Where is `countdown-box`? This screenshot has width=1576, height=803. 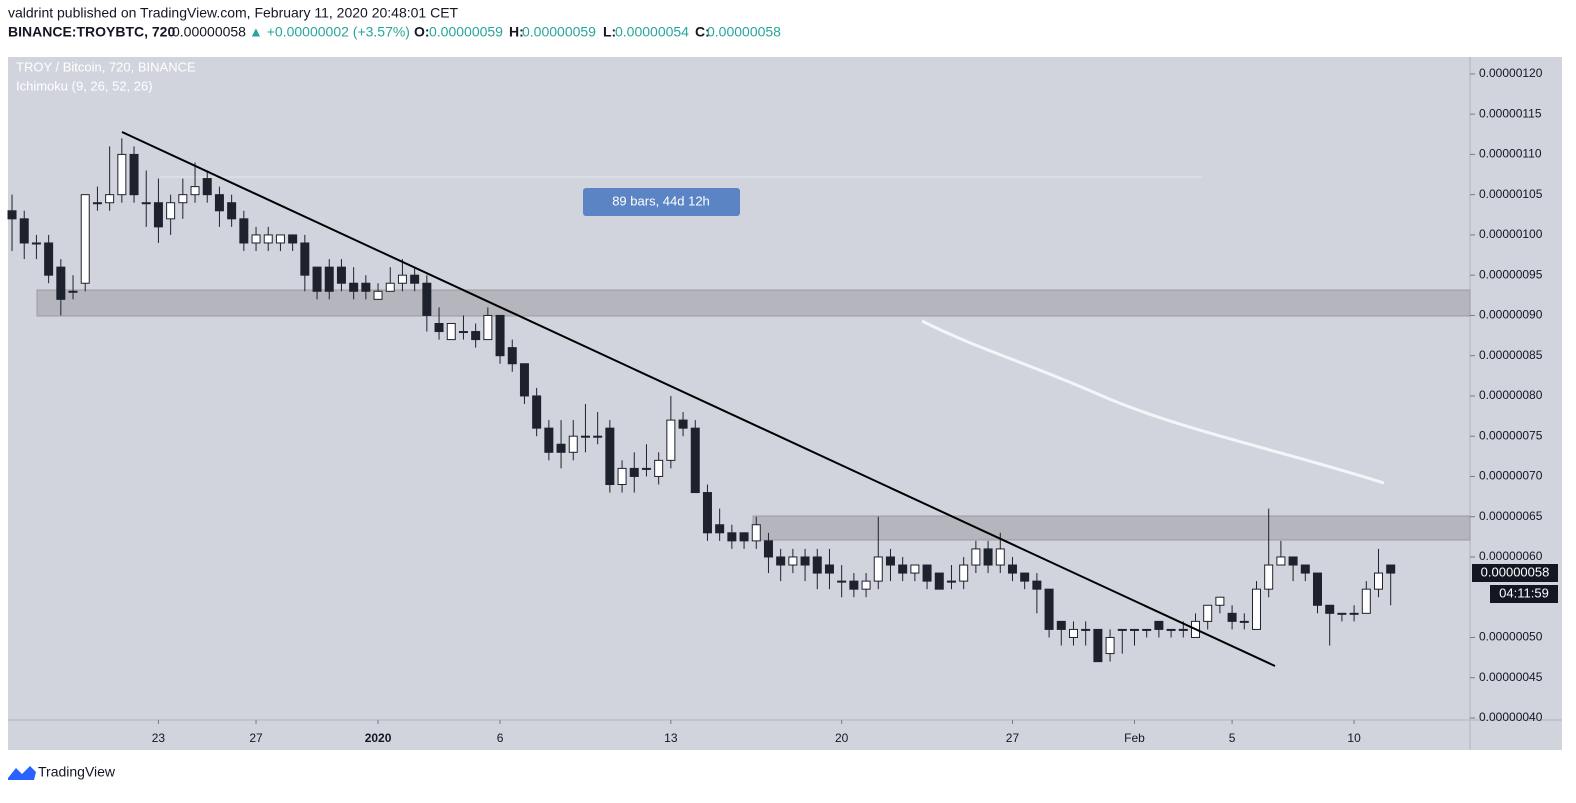 countdown-box is located at coordinates (1524, 594).